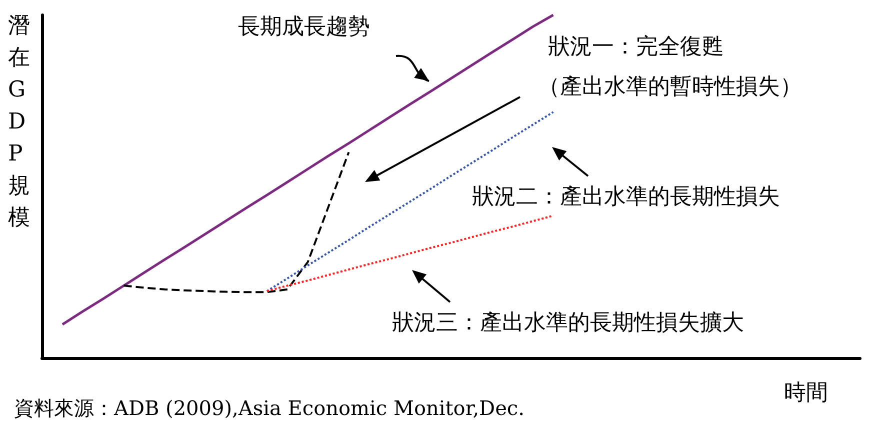 The height and width of the screenshot is (428, 882). Describe the element at coordinates (626, 197) in the screenshot. I see `annotation: 狀況二：產出水準的長期性損失` at that location.